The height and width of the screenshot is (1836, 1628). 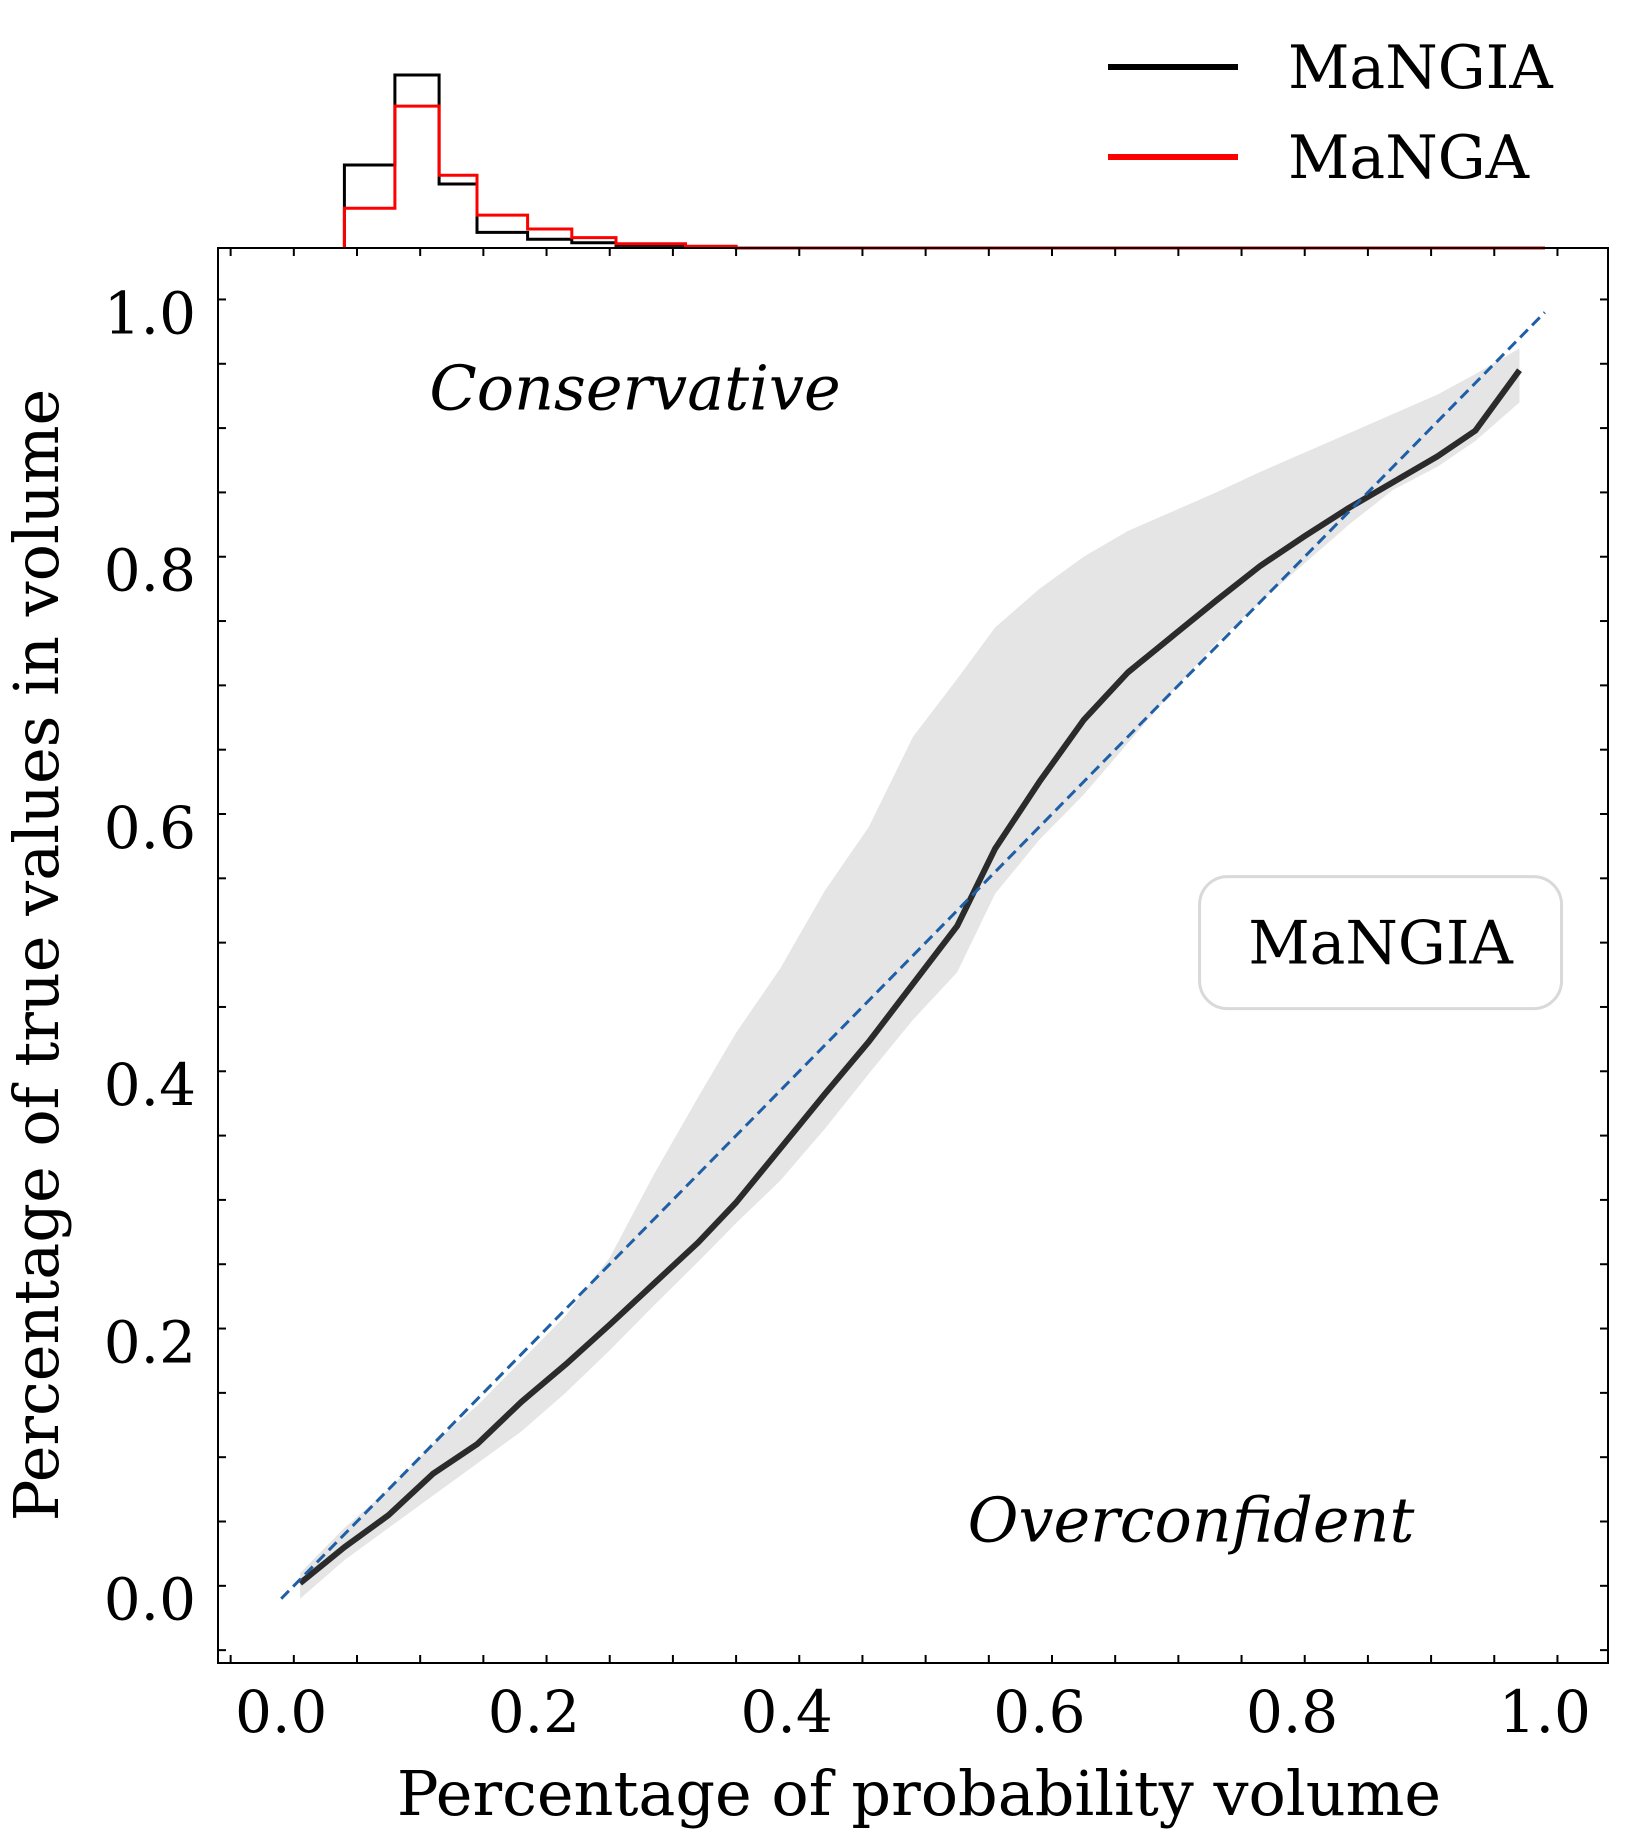 I want to click on y-tick-label: 1.0, so click(x=150, y=313).